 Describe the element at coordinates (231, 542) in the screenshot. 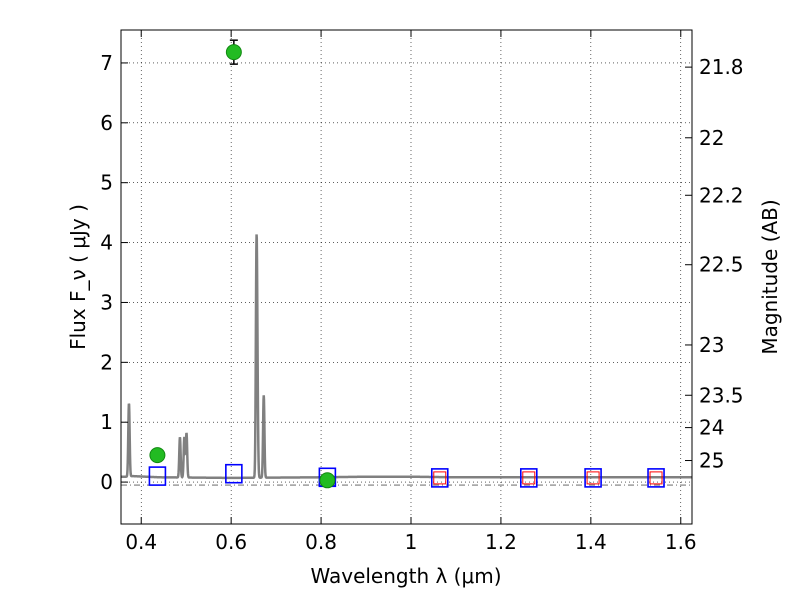

I see `x-tick-label-1: 0.6` at that location.